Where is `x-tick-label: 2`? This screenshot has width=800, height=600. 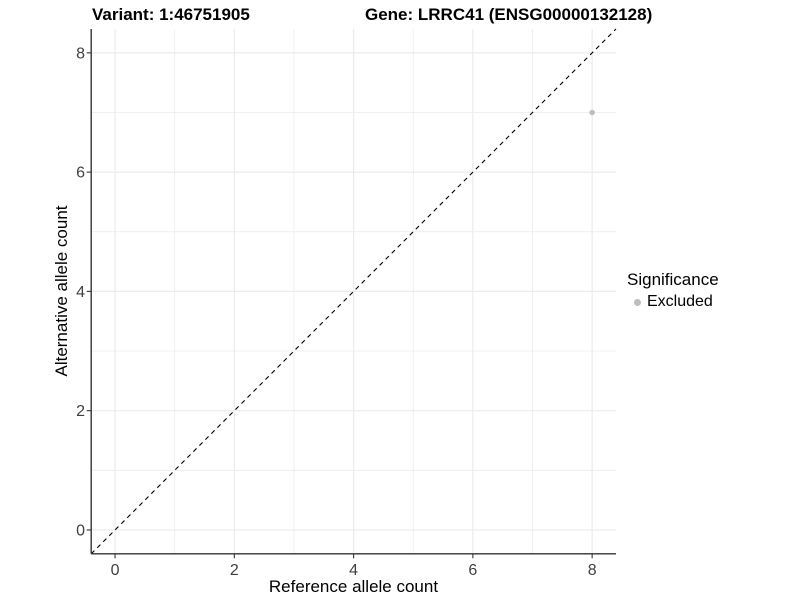 x-tick-label: 2 is located at coordinates (234, 570).